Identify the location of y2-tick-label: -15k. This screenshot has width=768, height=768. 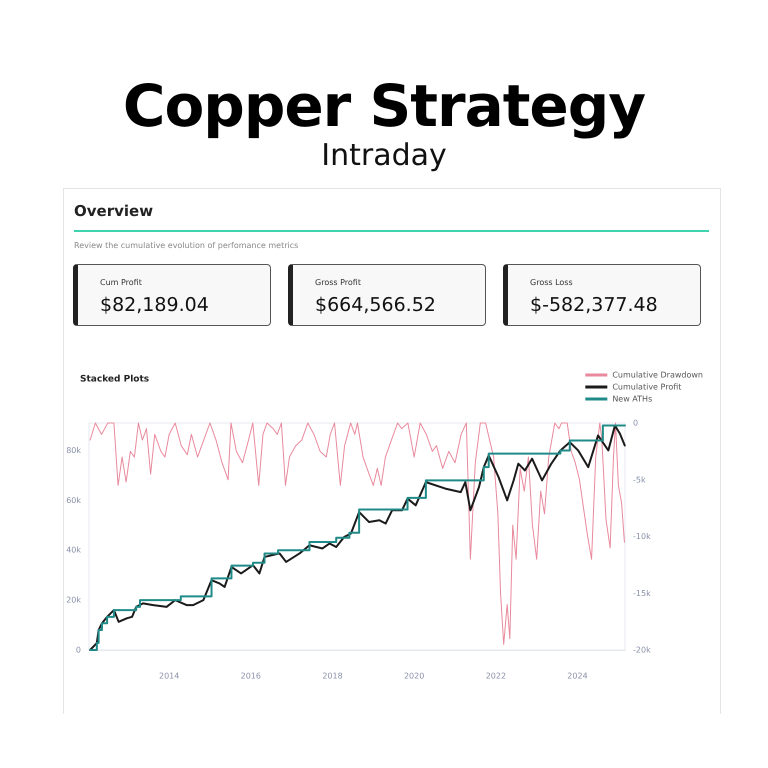
(642, 593).